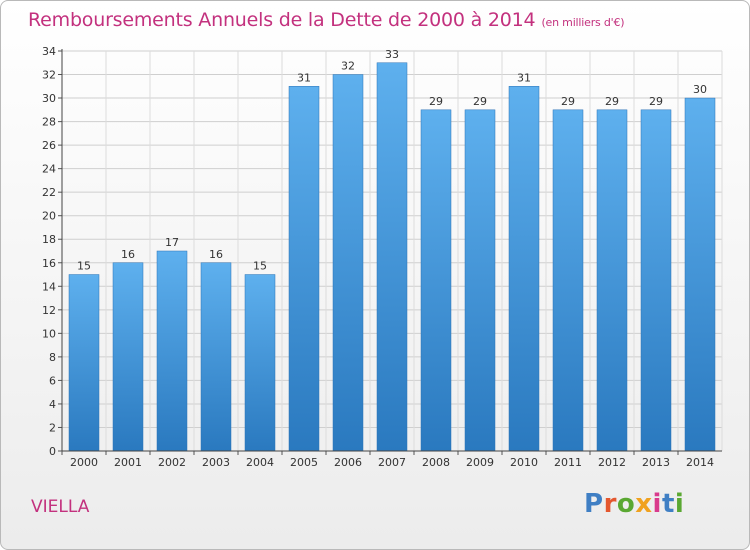 Image resolution: width=750 pixels, height=550 pixels. What do you see at coordinates (49, 145) in the screenshot?
I see `y-tick-label: 26` at bounding box center [49, 145].